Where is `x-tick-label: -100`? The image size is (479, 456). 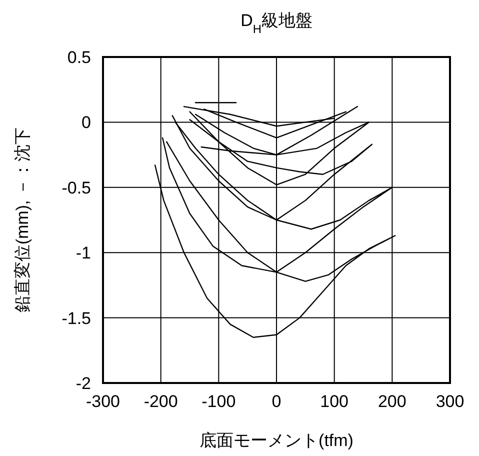 x-tick-label: -100 is located at coordinates (219, 401).